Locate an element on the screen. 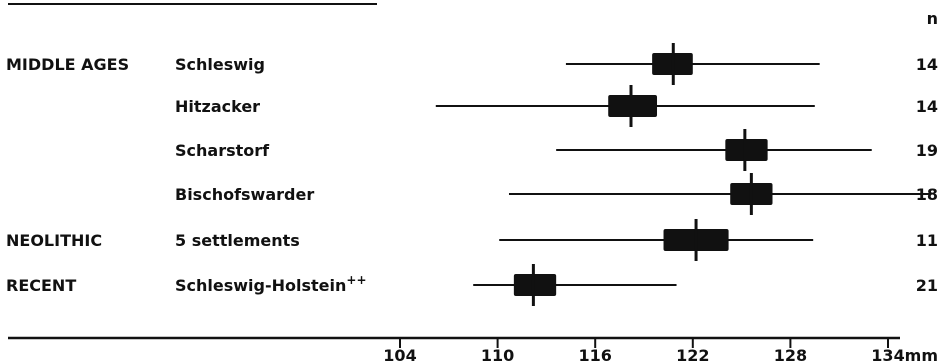 This screenshot has height=361, width=947. x-tick-label: 104 is located at coordinates (399, 353).